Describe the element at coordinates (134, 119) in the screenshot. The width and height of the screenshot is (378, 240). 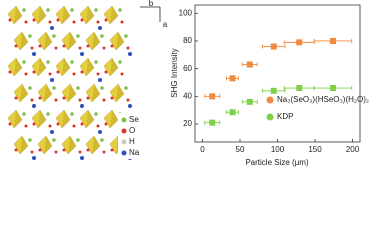
I see `atom-label: Se` at that location.